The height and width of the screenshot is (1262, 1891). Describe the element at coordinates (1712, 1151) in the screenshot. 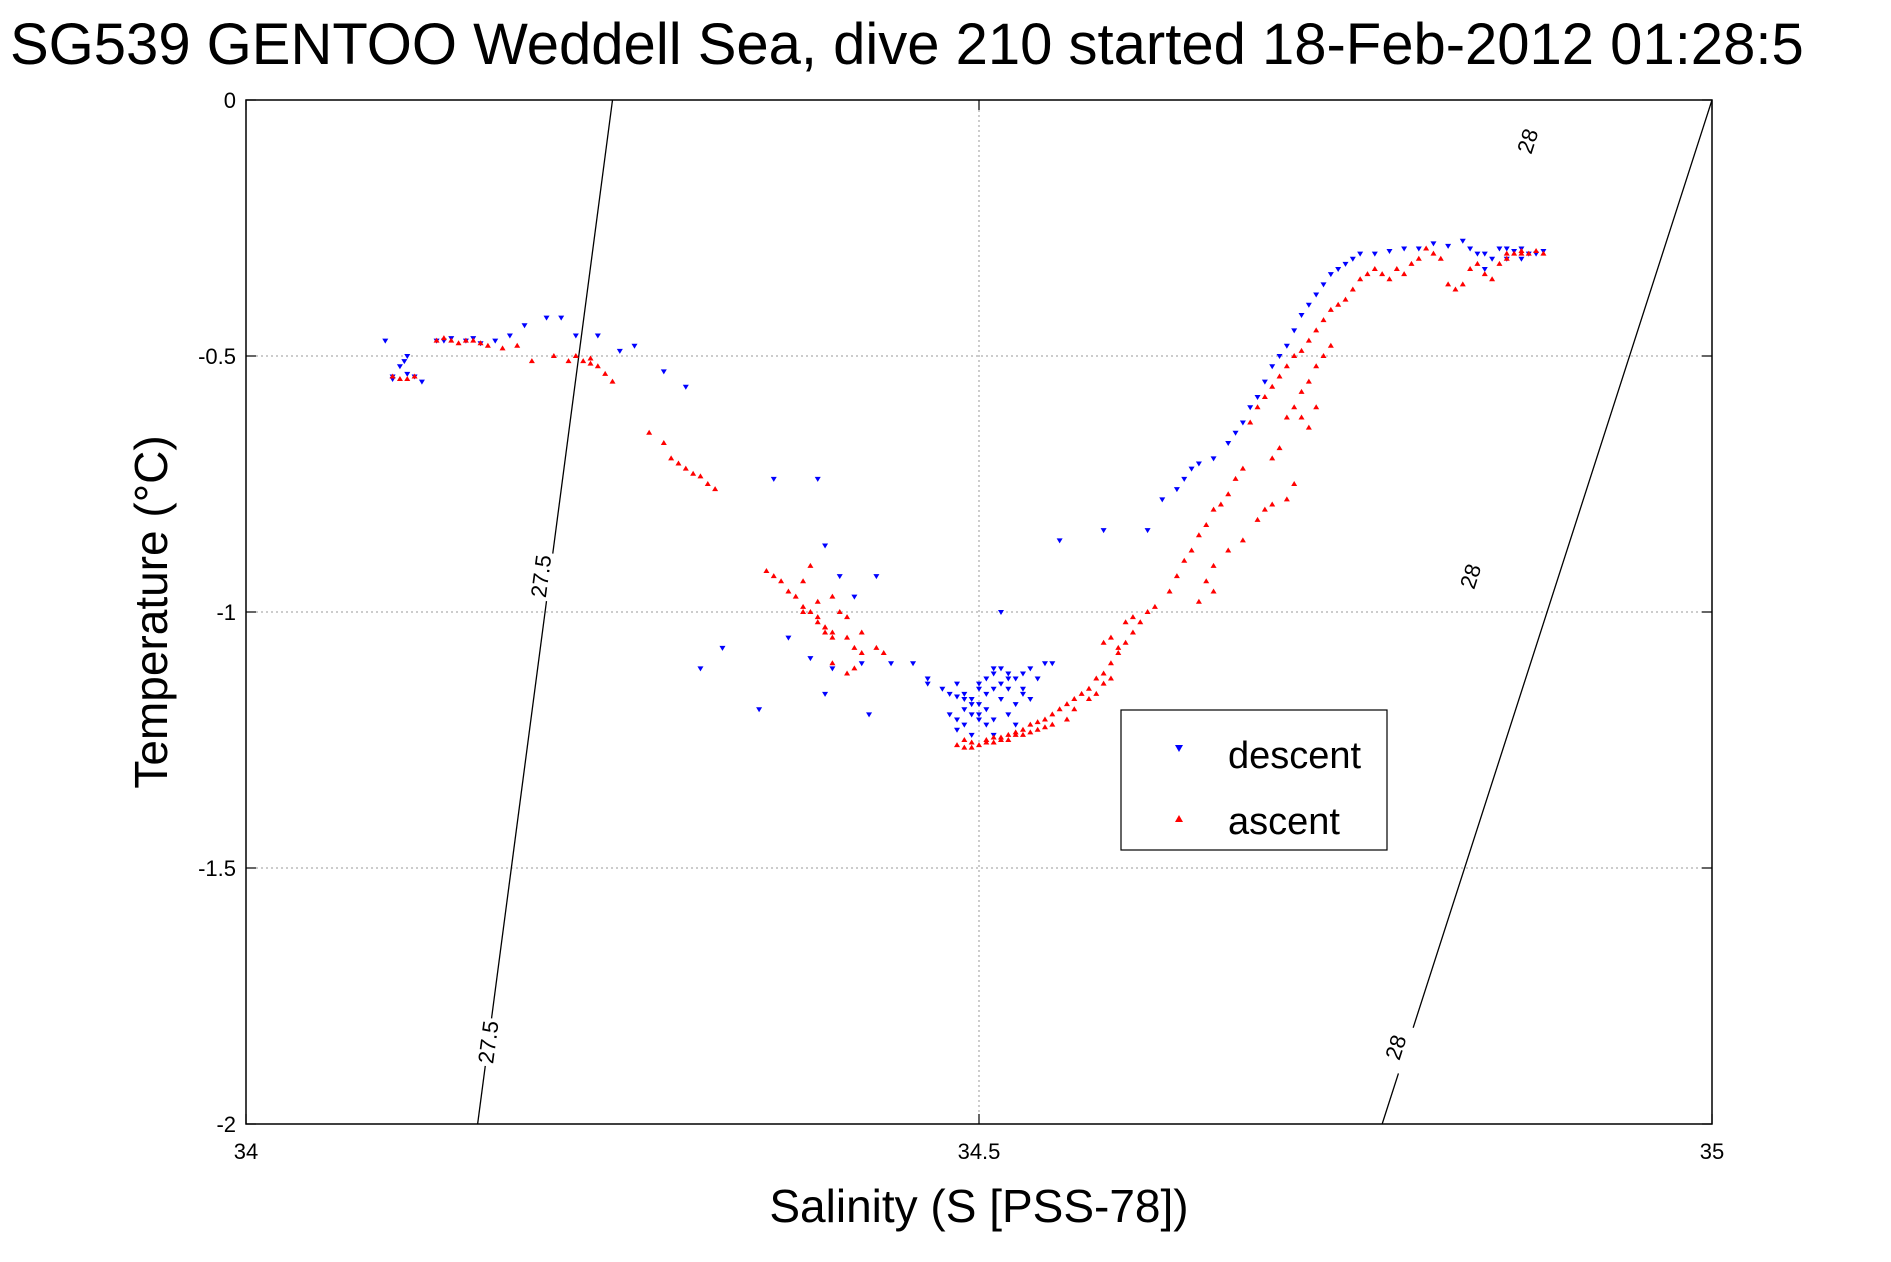

I see `x-tick-label: 35` at that location.